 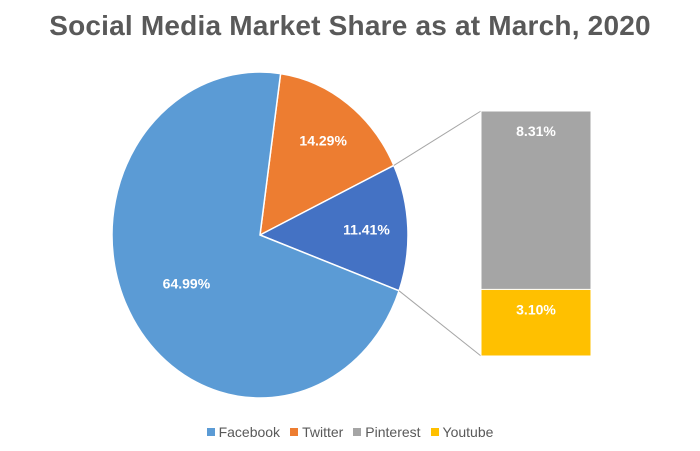 What do you see at coordinates (393, 432) in the screenshot?
I see `legend-label-pinterest: Pinterest` at bounding box center [393, 432].